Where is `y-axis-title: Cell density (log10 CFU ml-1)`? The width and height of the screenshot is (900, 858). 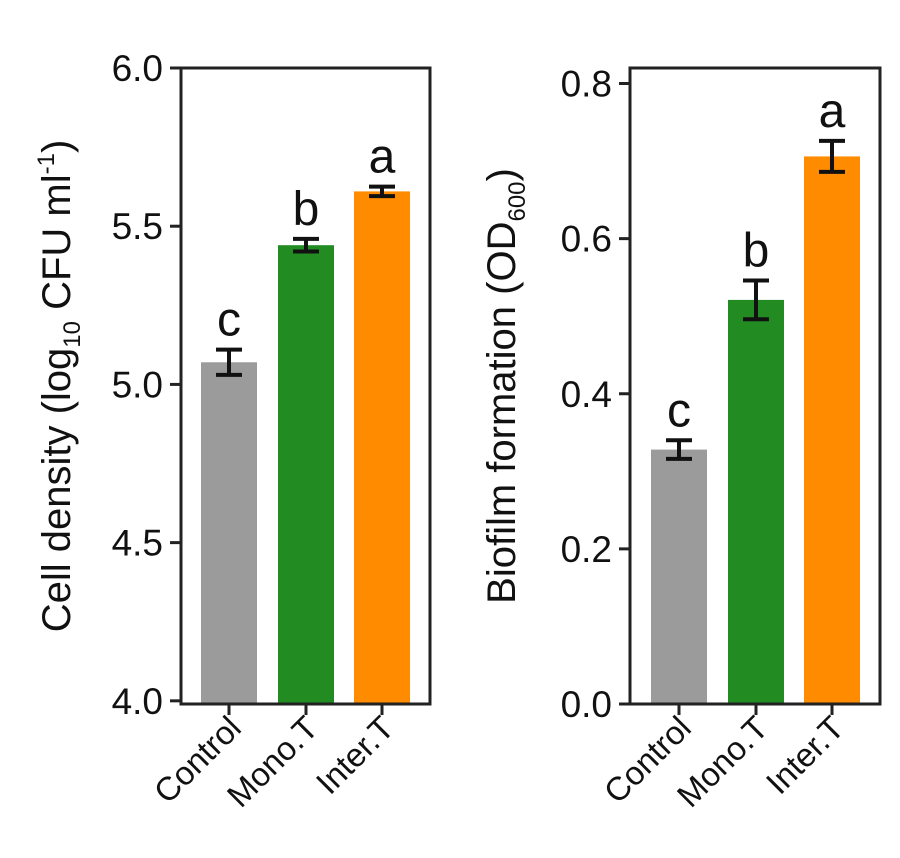 y-axis-title: Cell density (log10 CFU ml-1) is located at coordinates (59, 386).